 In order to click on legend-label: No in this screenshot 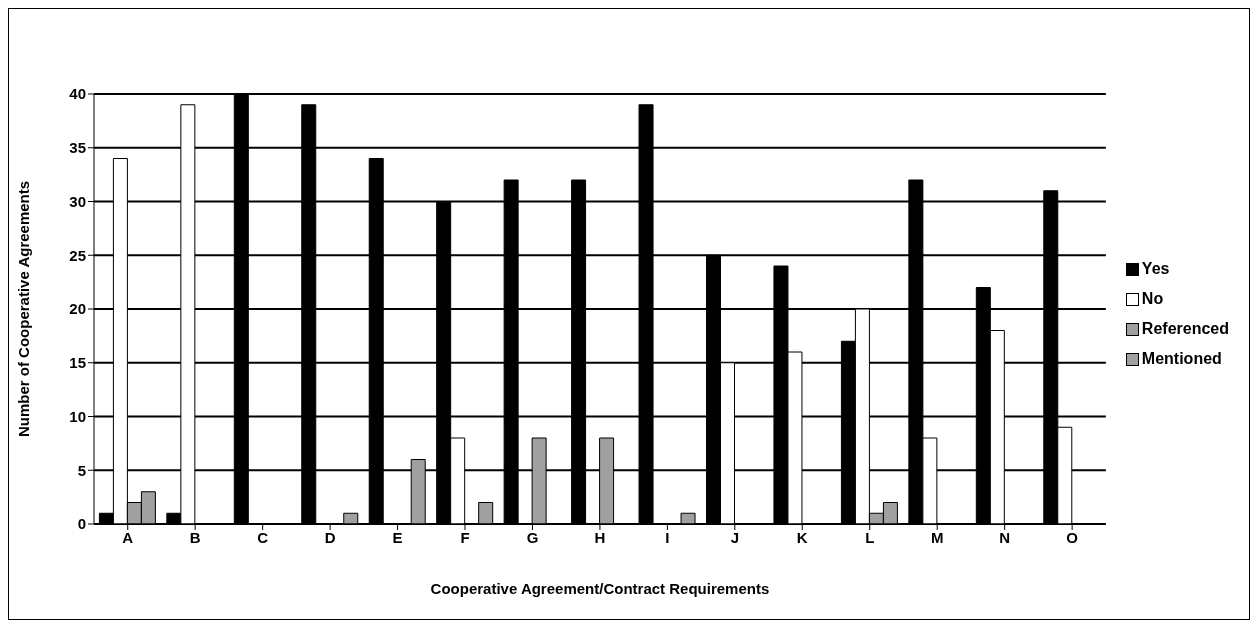, I will do `click(1152, 299)`.